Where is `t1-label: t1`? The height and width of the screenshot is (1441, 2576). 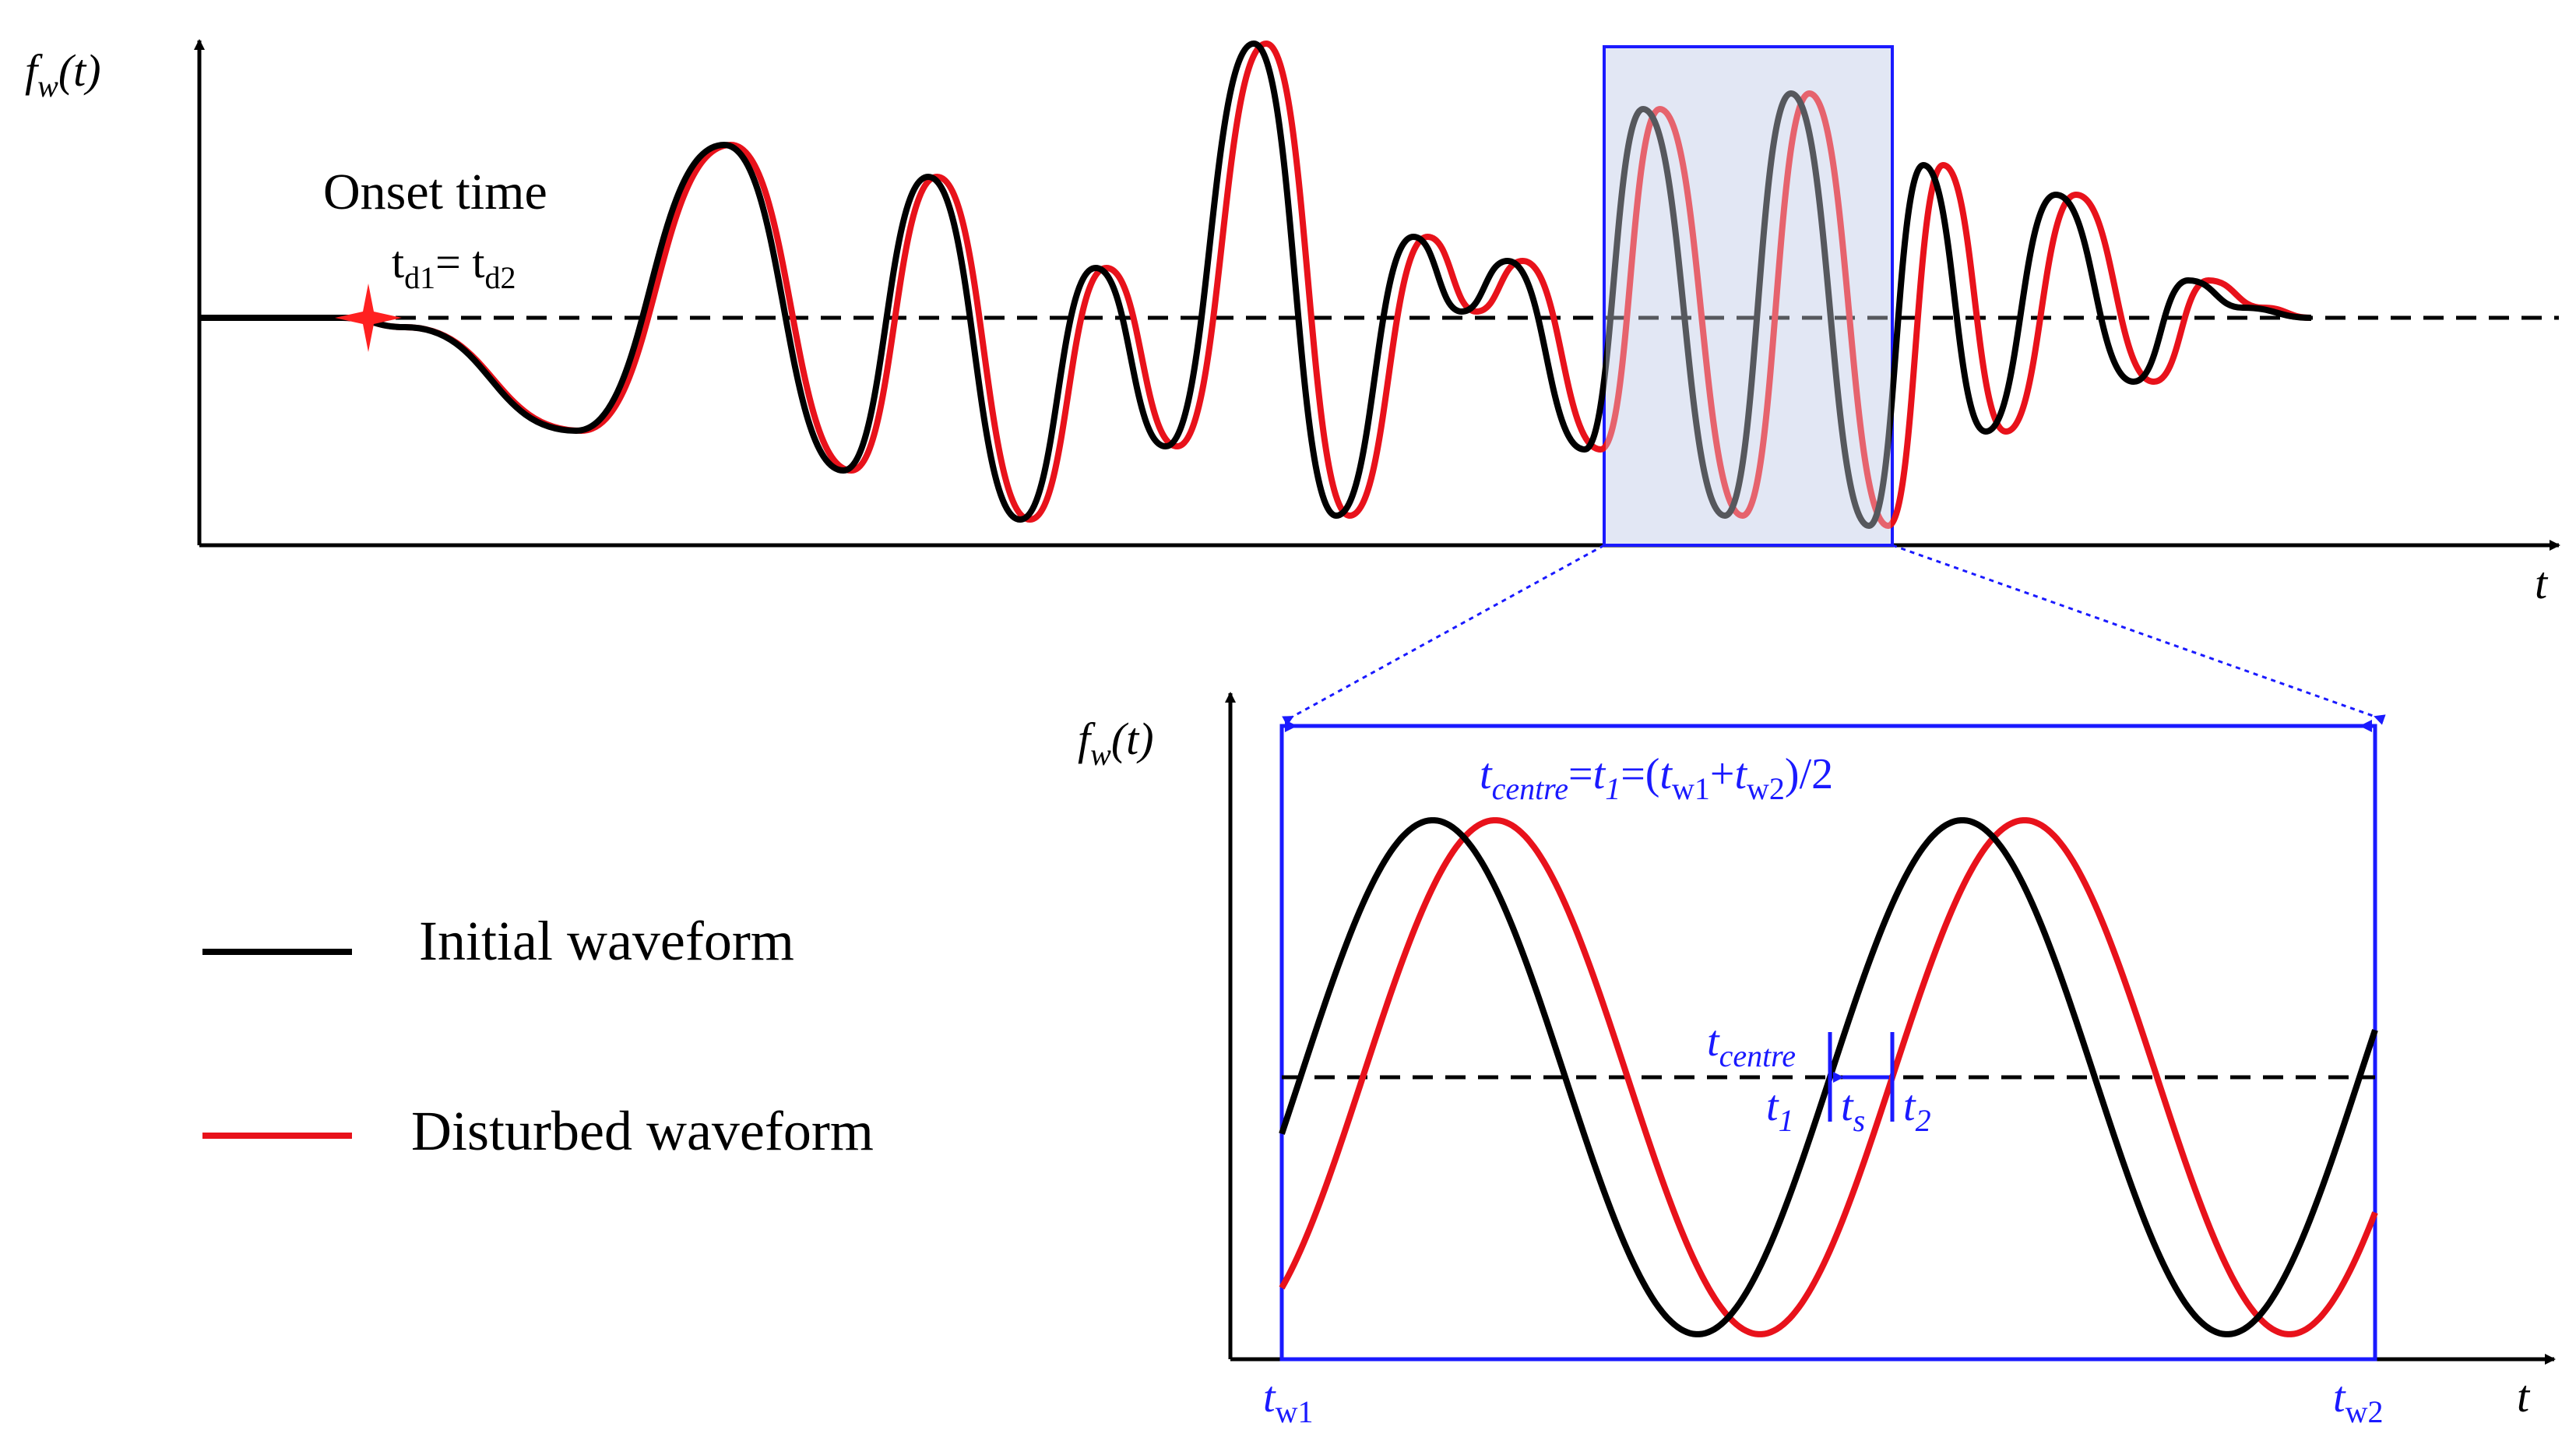 t1-label: t1 is located at coordinates (1780, 1110).